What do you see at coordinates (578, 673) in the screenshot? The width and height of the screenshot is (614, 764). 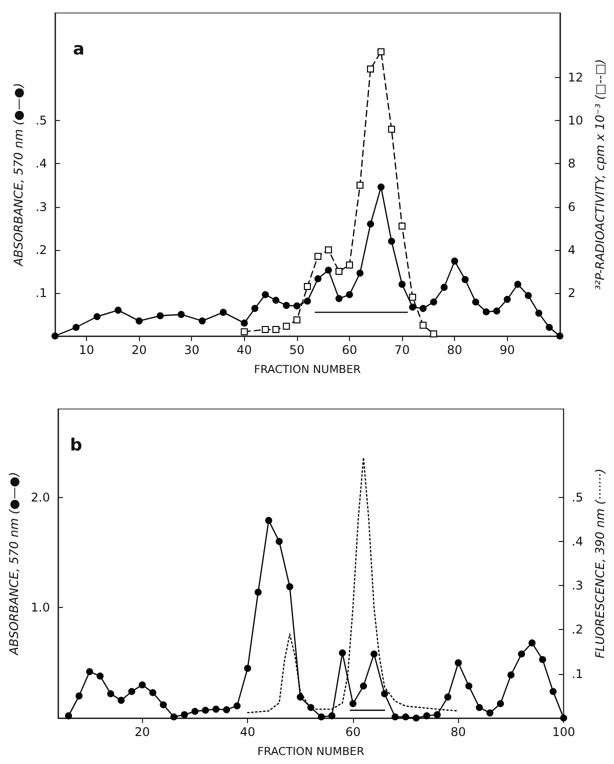 I see `y2-tick-label: .1` at bounding box center [578, 673].